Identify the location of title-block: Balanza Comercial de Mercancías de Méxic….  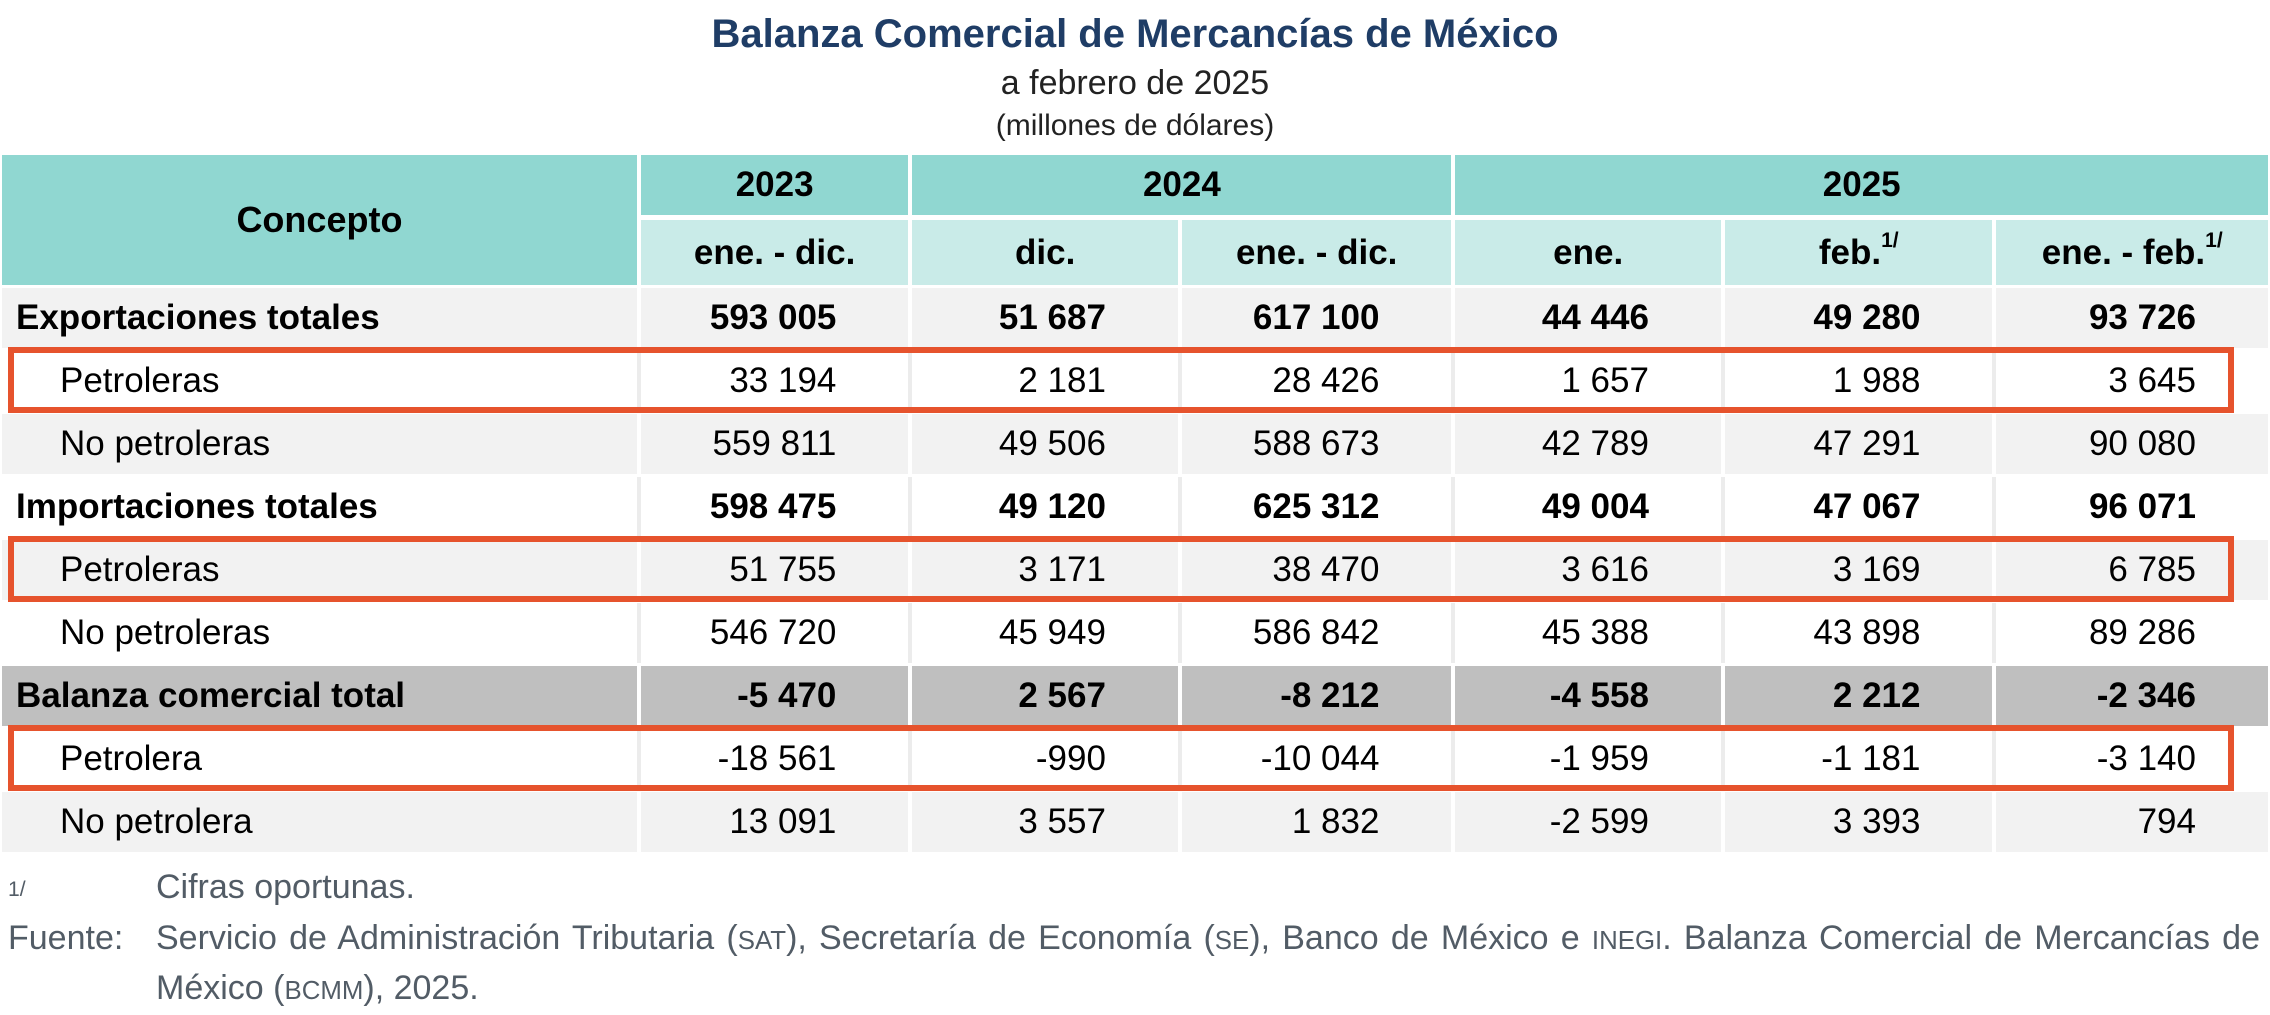
(1135, 73).